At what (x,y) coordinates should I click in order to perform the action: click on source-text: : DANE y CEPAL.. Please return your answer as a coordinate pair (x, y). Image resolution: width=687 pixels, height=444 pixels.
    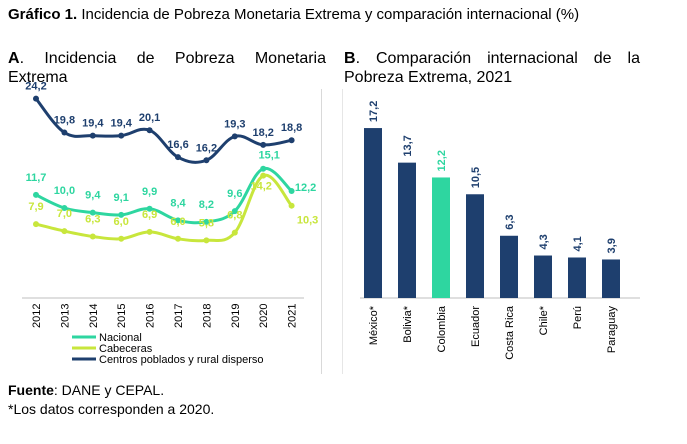
    Looking at the image, I should click on (109, 390).